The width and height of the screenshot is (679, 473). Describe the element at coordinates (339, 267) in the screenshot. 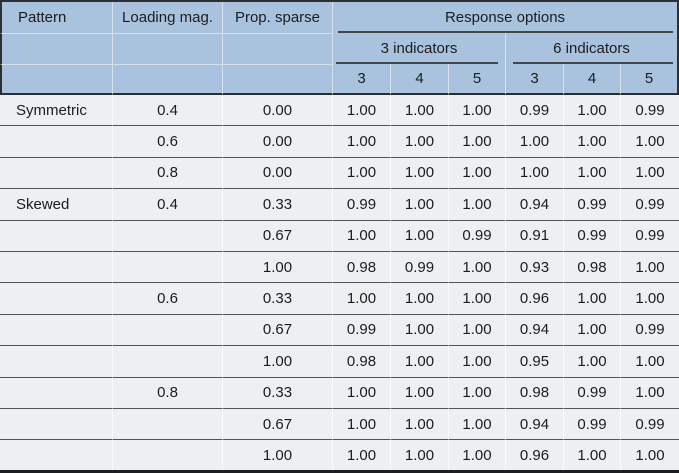

I see `table-row: 1.00 0.98 0.99 1.00 0.93 0.98 1.00` at that location.